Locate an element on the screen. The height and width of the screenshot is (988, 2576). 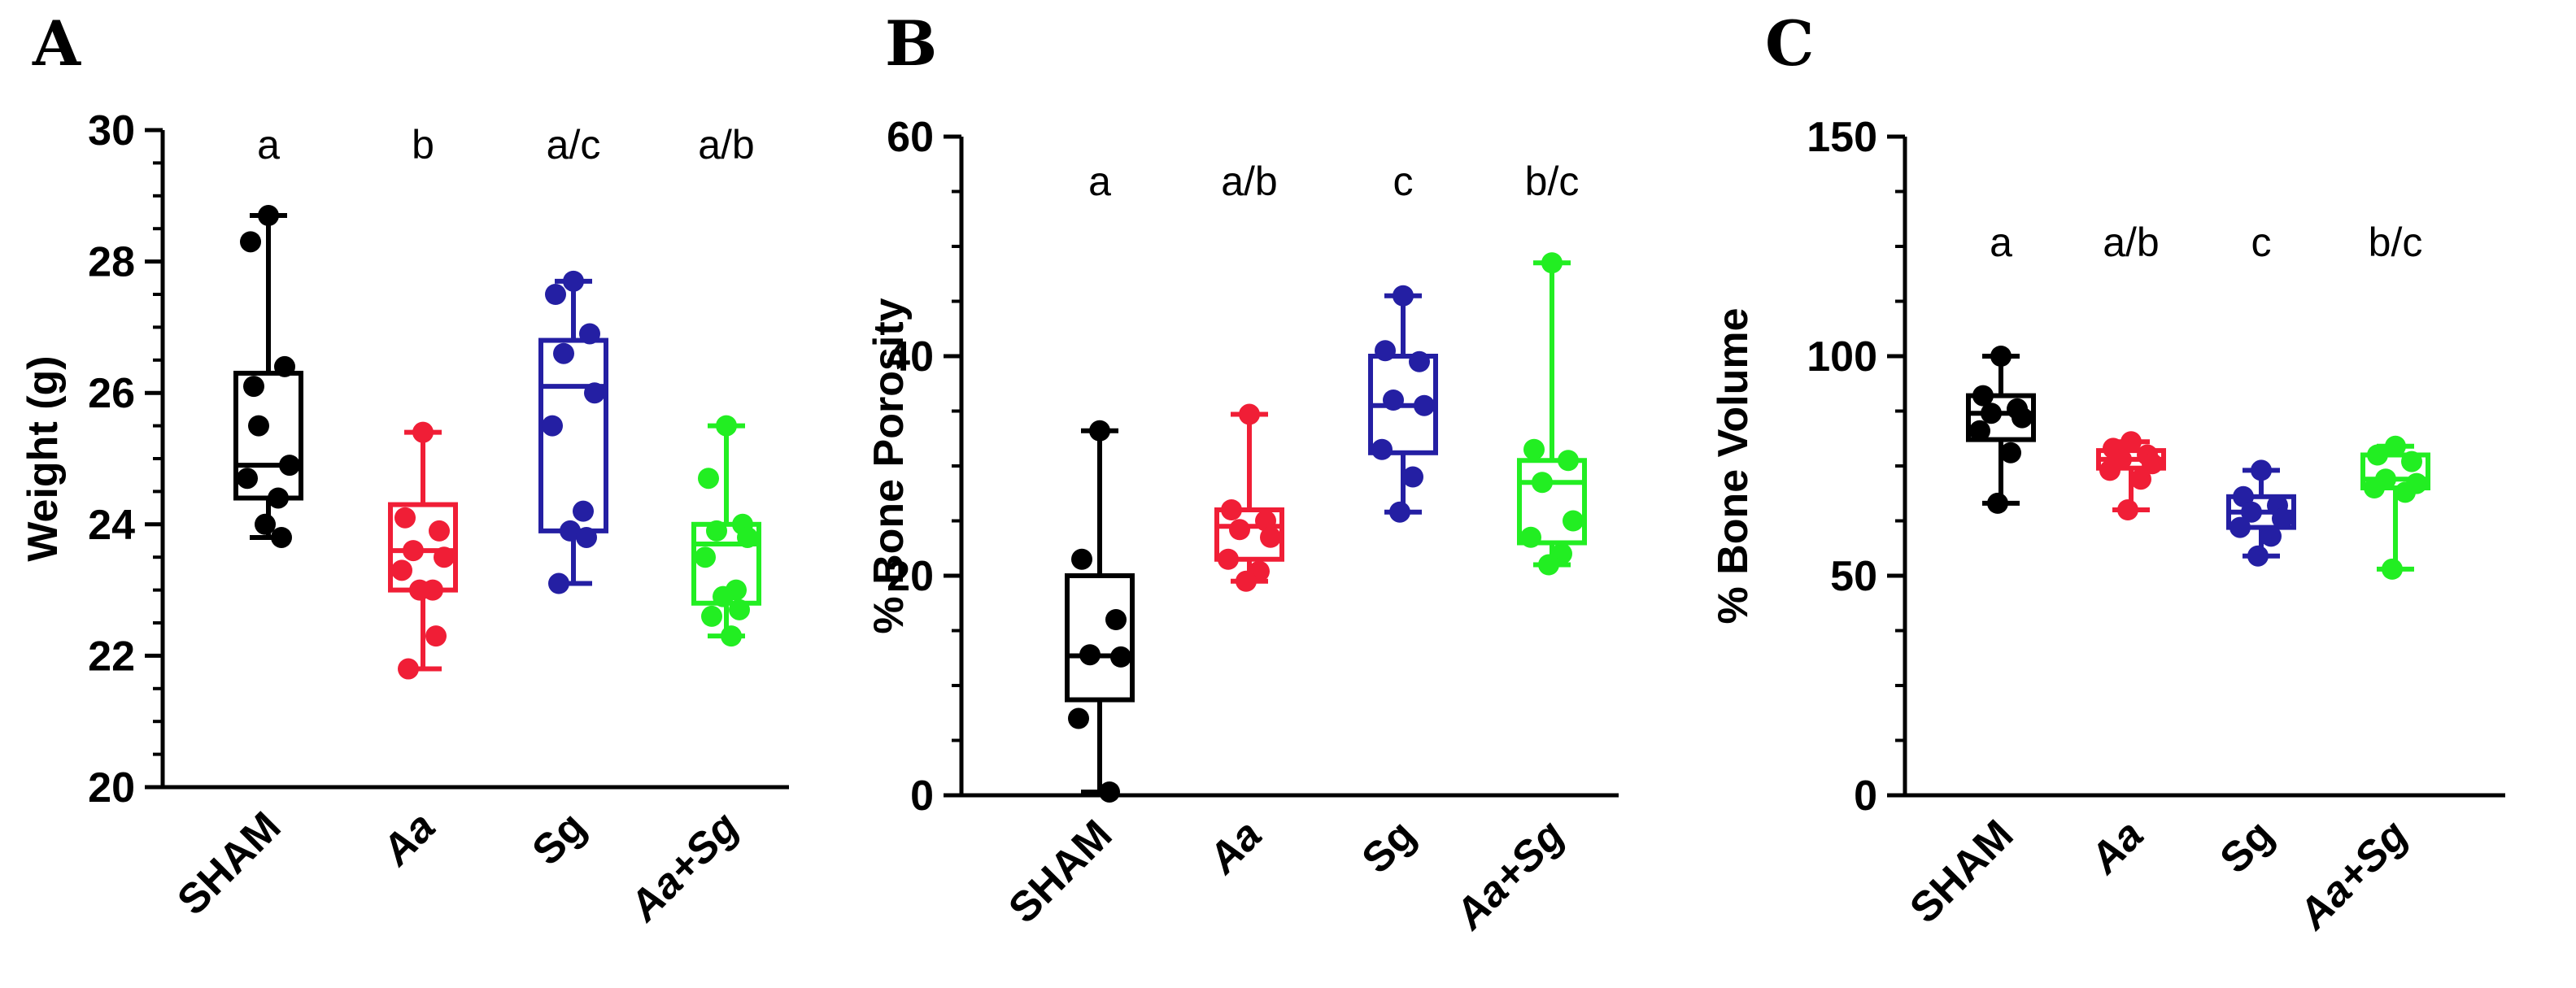
y-tick-label: 30 is located at coordinates (111, 131).